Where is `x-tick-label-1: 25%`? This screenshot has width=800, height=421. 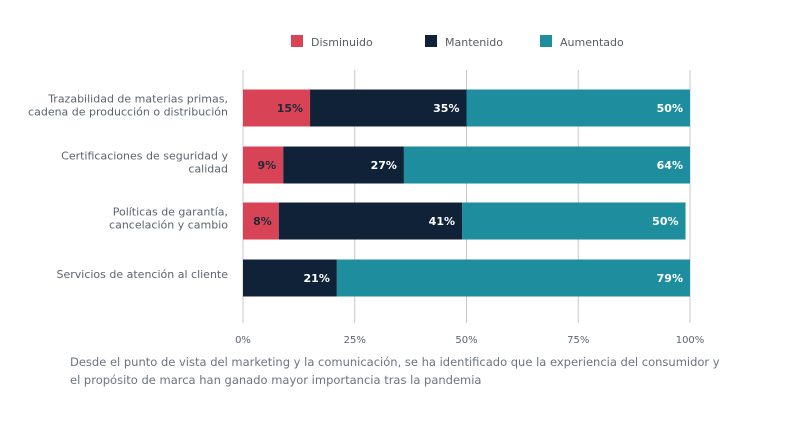
x-tick-label-1: 25% is located at coordinates (355, 340).